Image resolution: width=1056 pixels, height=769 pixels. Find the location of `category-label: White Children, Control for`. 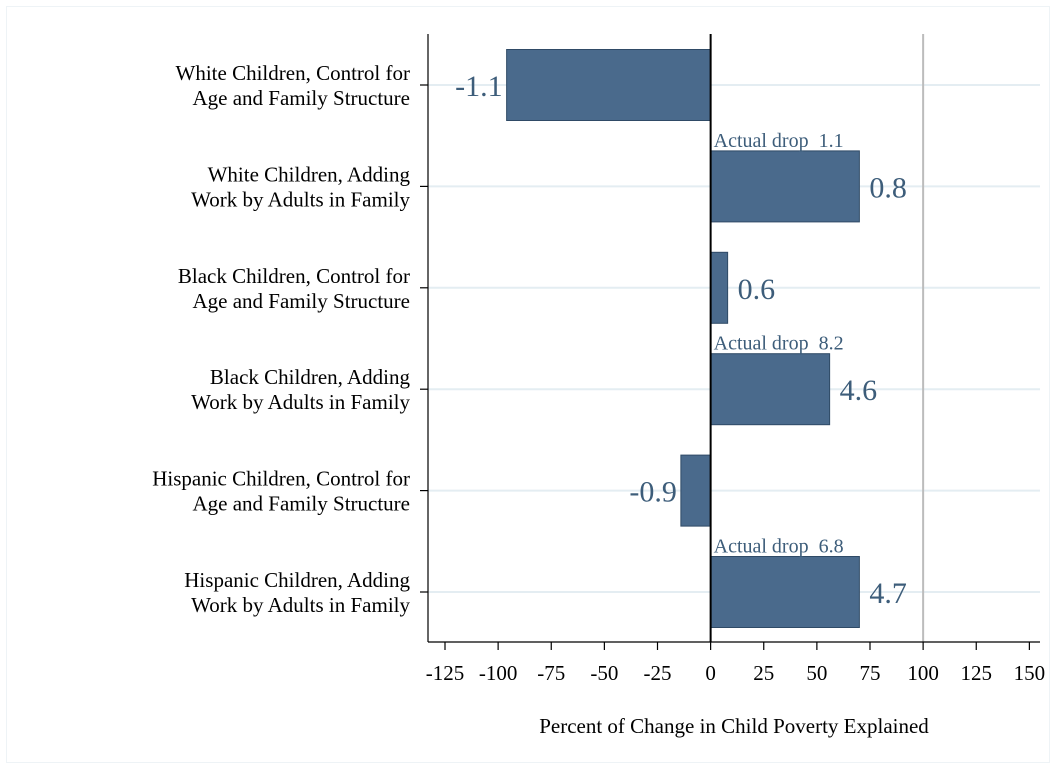

category-label: White Children, Control for is located at coordinates (293, 73).